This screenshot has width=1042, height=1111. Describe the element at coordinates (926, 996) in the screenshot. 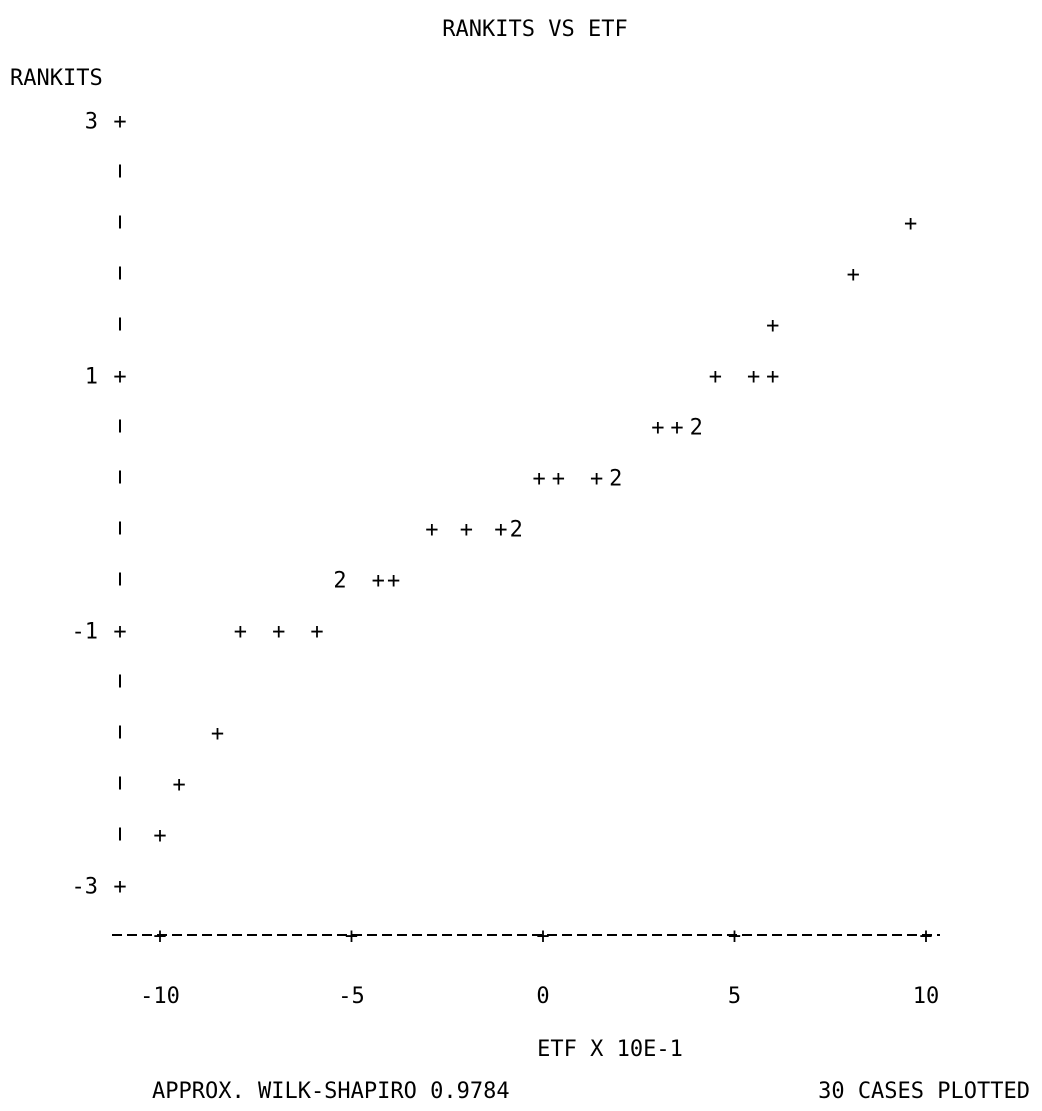

I see `x-tick-label: 10` at that location.